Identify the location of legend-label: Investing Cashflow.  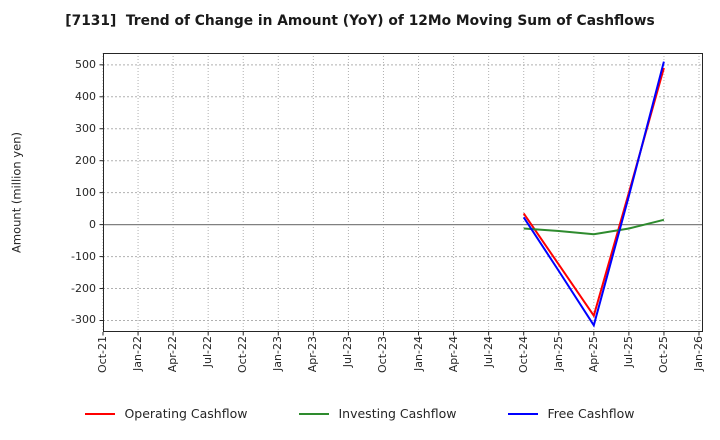
(397, 413).